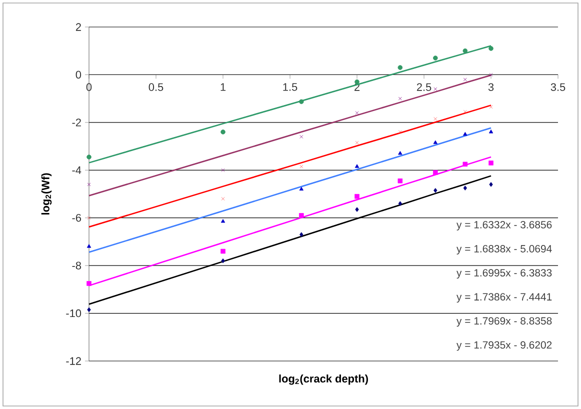  I want to click on y-tick-label: -8, so click(77, 266).